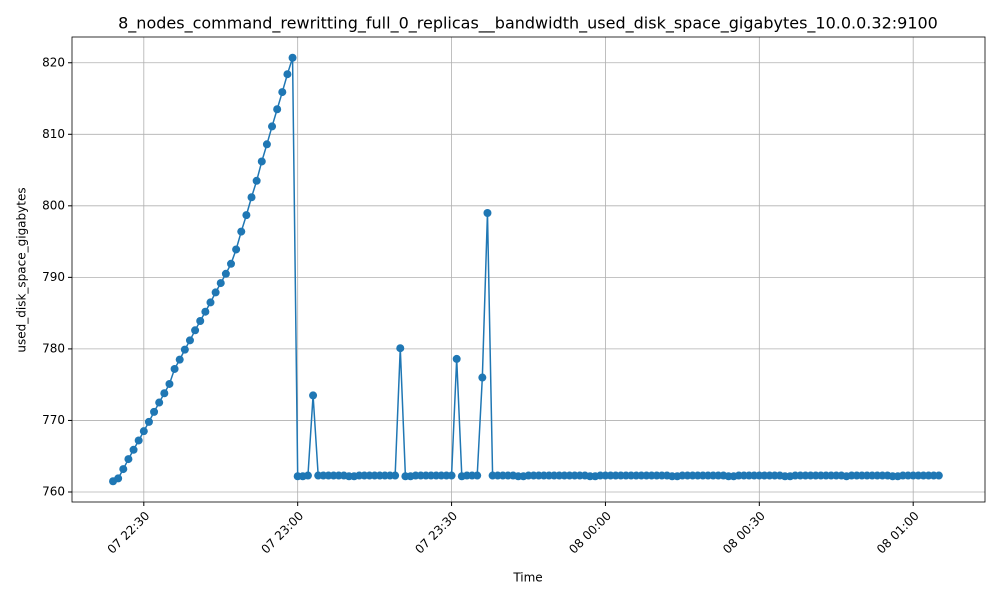 This screenshot has width=1000, height=600. I want to click on y-tick-label: 760, so click(53, 491).